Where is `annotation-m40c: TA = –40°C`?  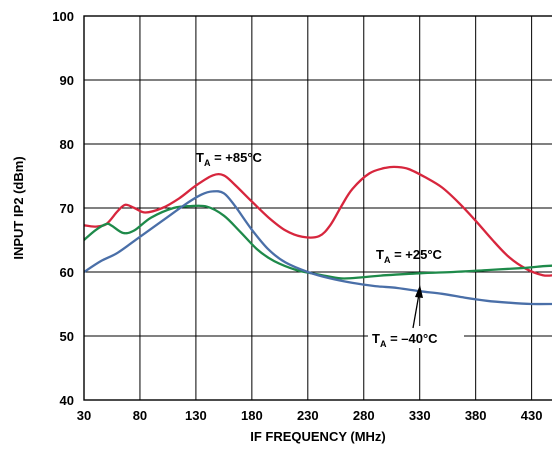 annotation-m40c: TA = –40°C is located at coordinates (405, 340).